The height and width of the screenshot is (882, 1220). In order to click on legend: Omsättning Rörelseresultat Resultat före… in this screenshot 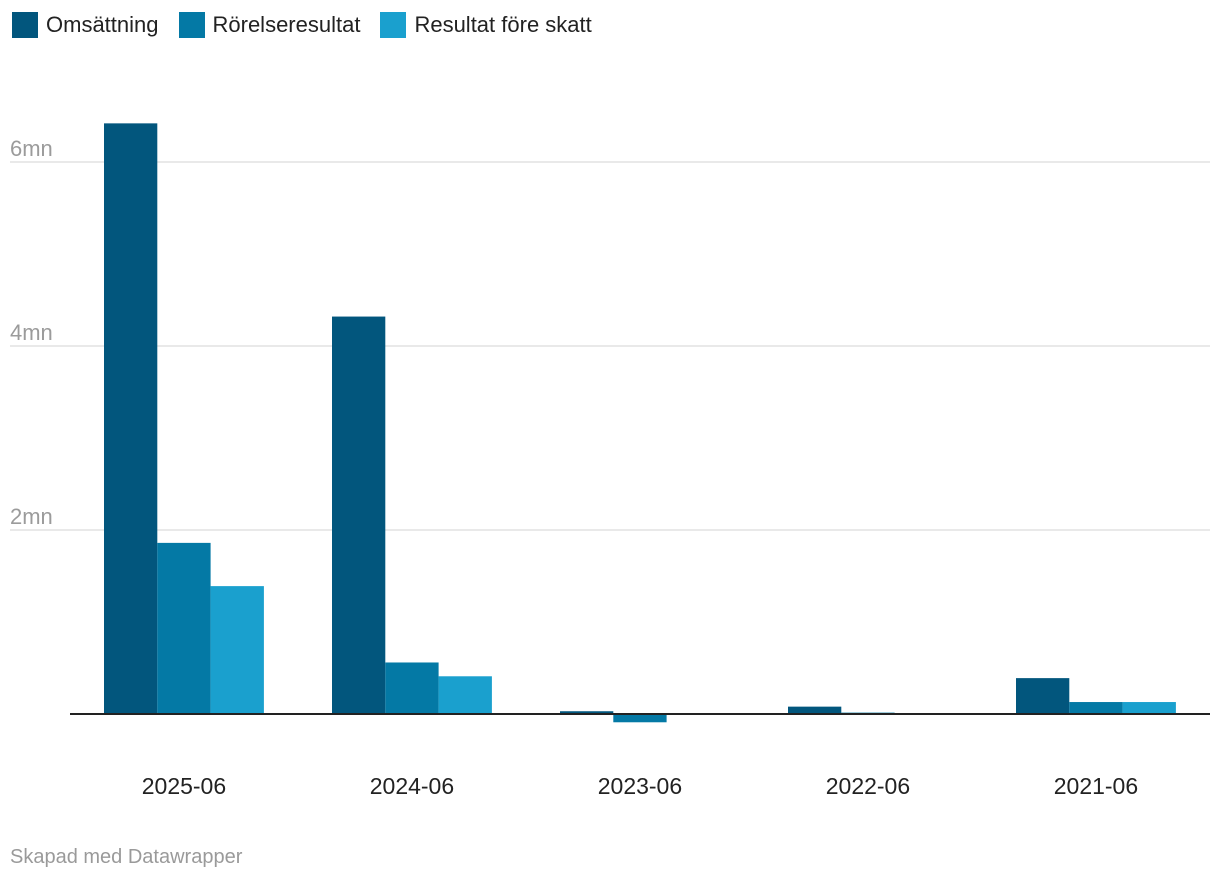, I will do `click(302, 25)`.